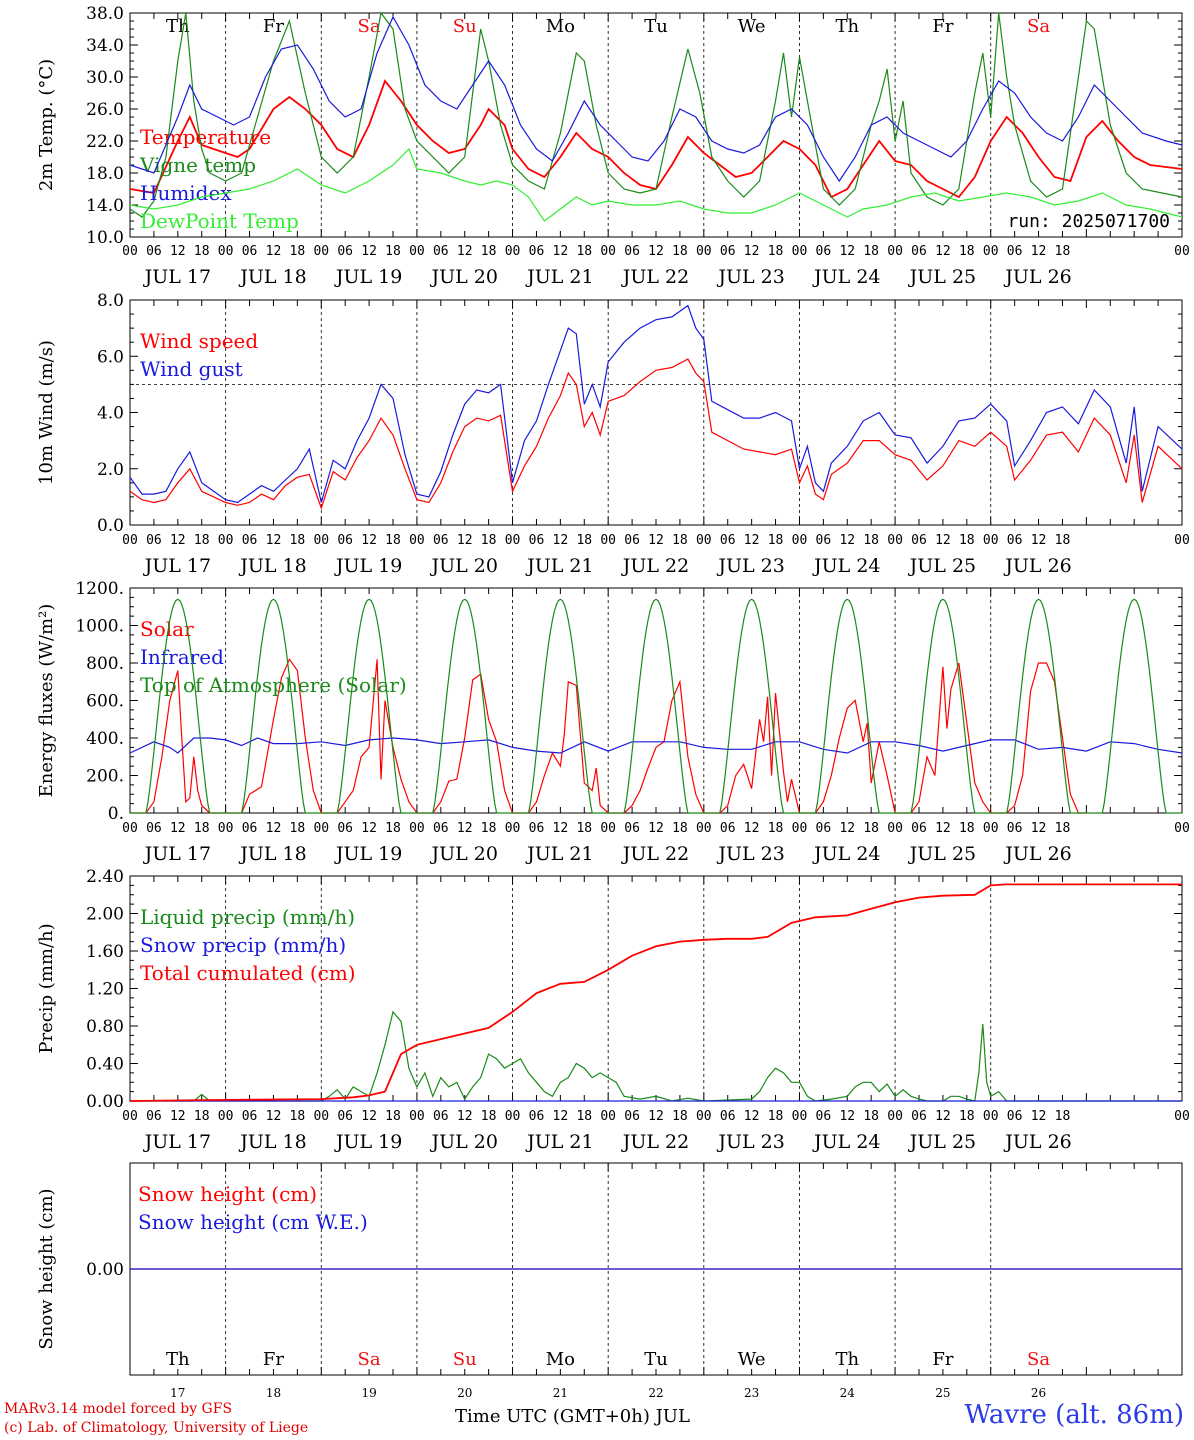 This screenshot has height=1440, width=1194. What do you see at coordinates (191, 369) in the screenshot?
I see `legend-wind-gust: Wind gust` at bounding box center [191, 369].